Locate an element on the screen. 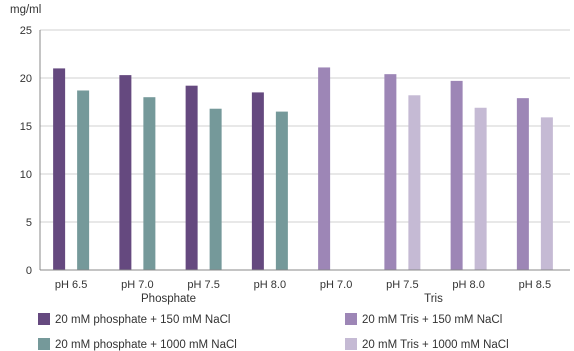  legend-label: 20 mM Tris + 1000 mM NaCl is located at coordinates (435, 345).